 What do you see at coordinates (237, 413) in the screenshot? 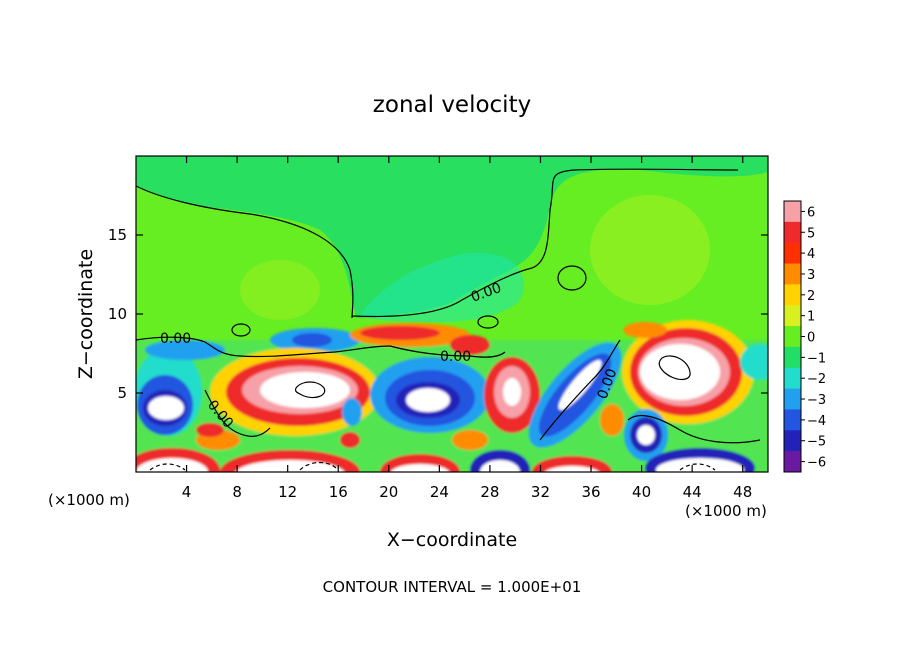
I see `contour-lower-wiggle` at bounding box center [237, 413].